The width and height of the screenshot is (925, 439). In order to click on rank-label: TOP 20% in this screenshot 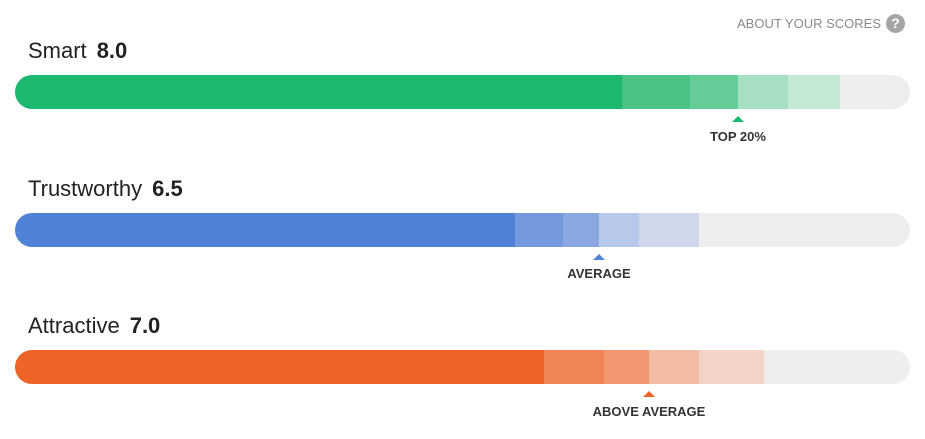, I will do `click(738, 136)`.